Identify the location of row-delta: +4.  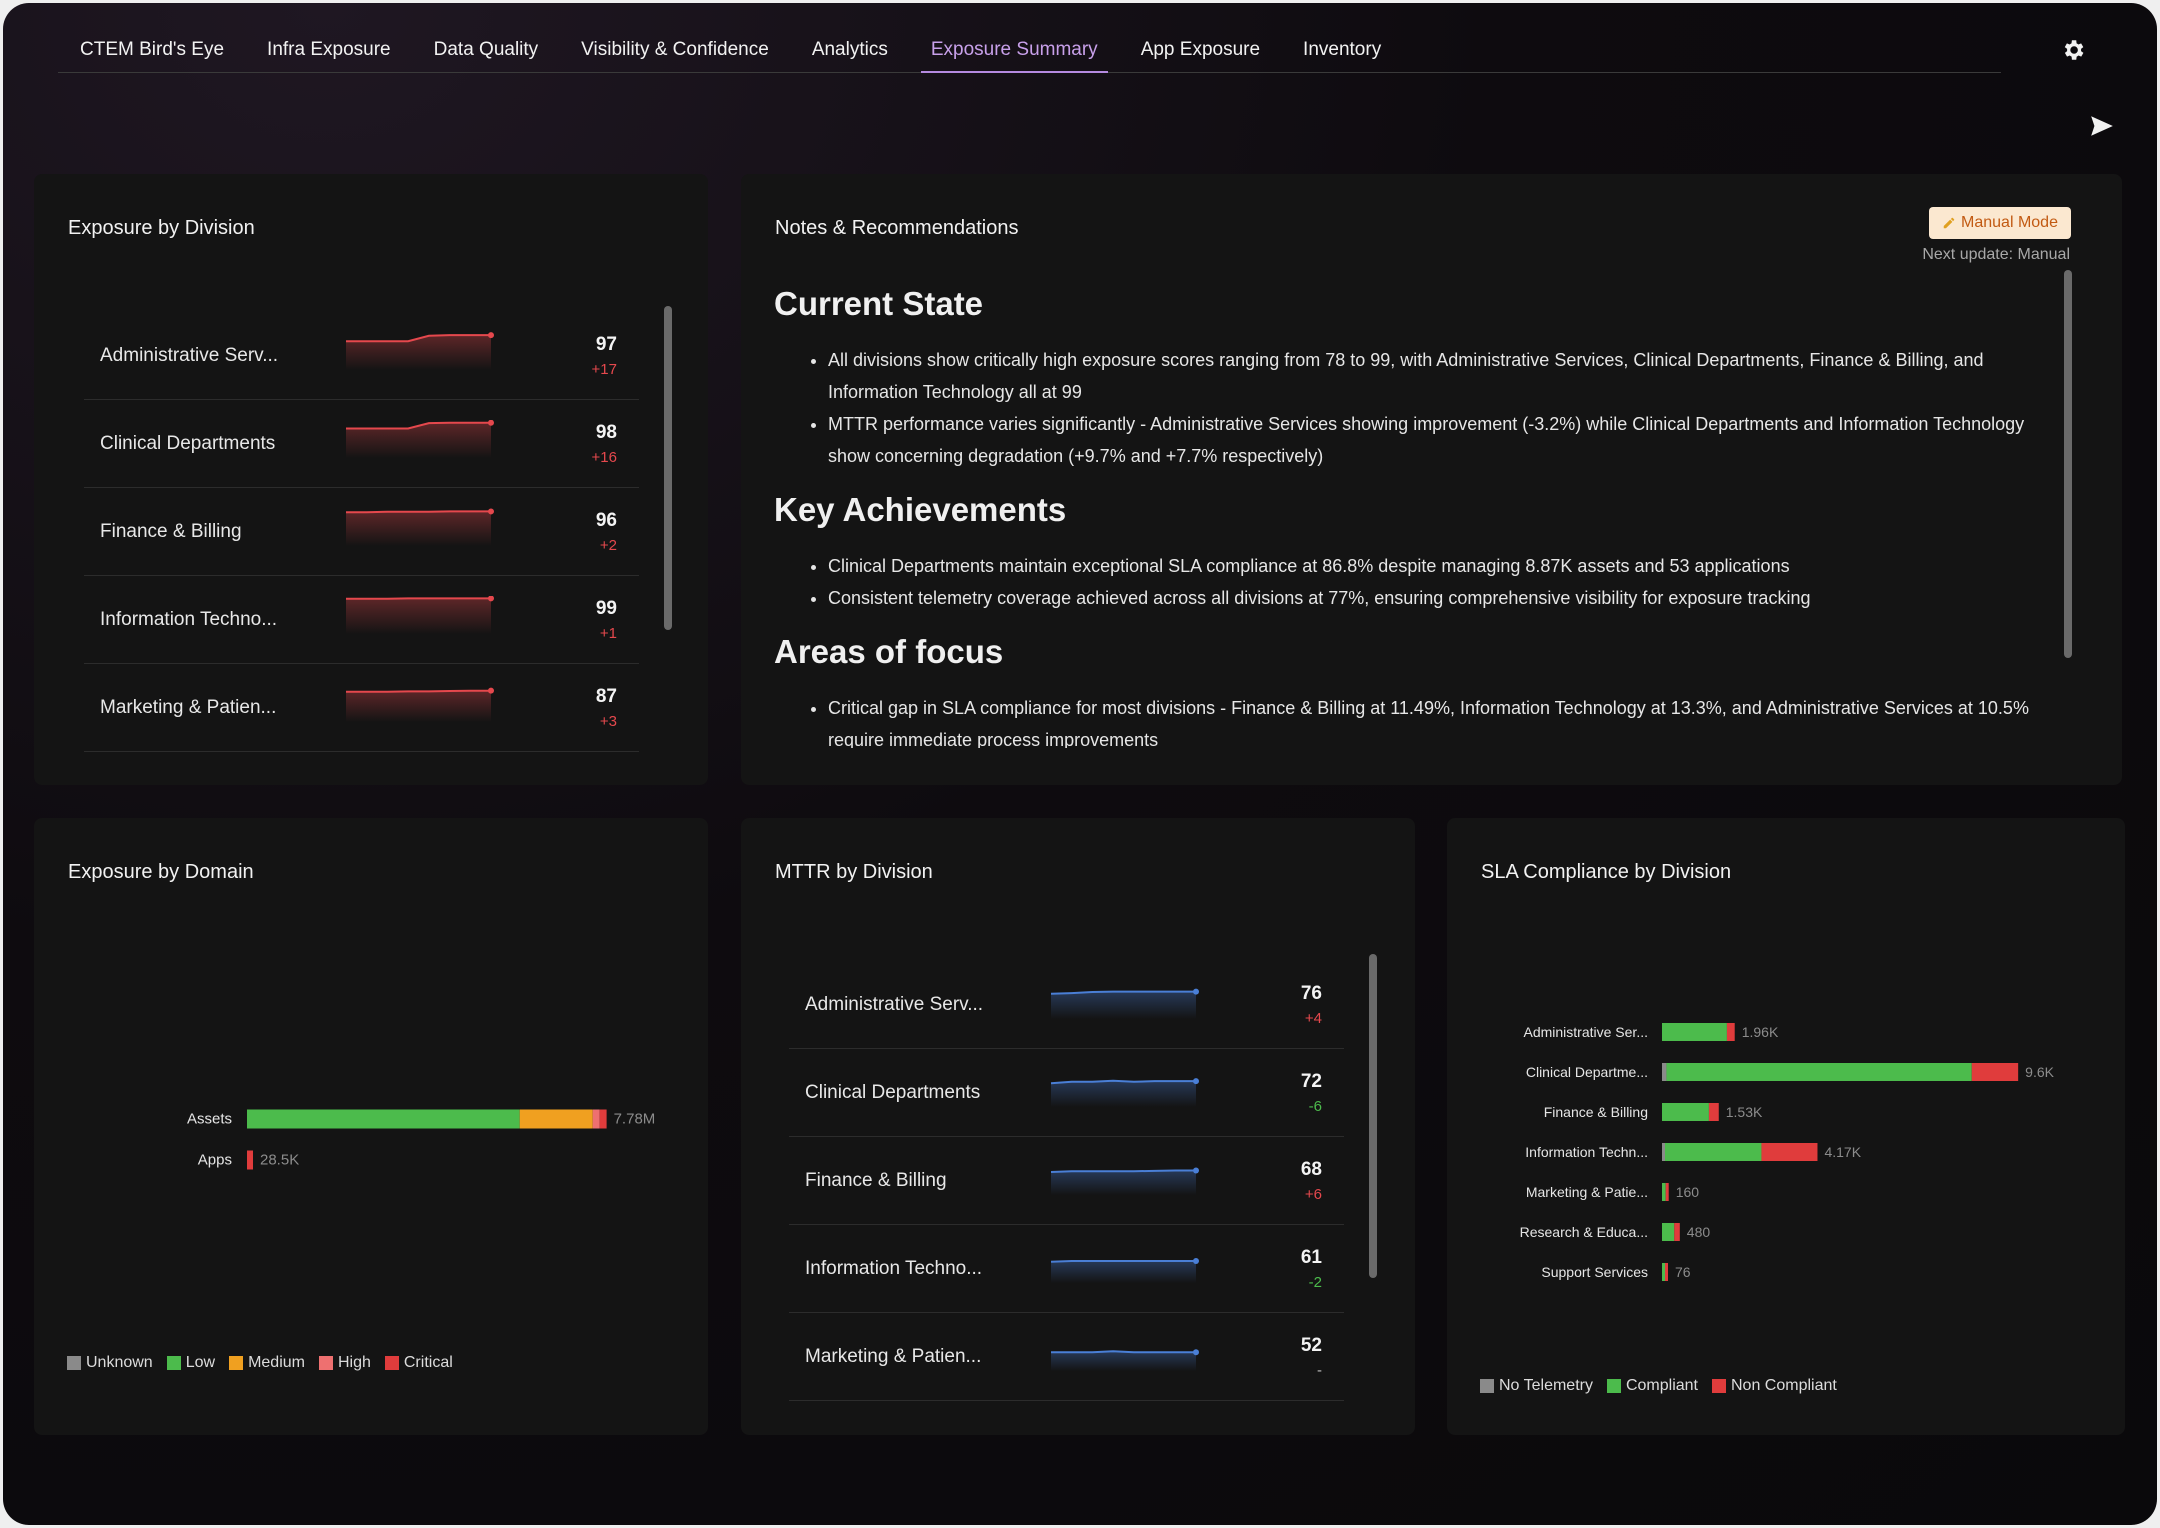
(1313, 1018).